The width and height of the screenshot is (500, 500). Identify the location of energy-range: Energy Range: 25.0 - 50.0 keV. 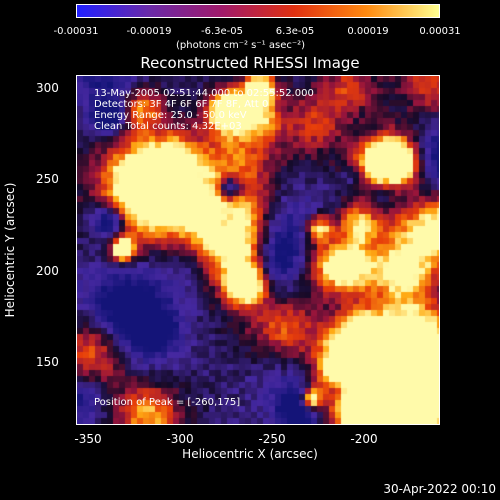
(170, 115).